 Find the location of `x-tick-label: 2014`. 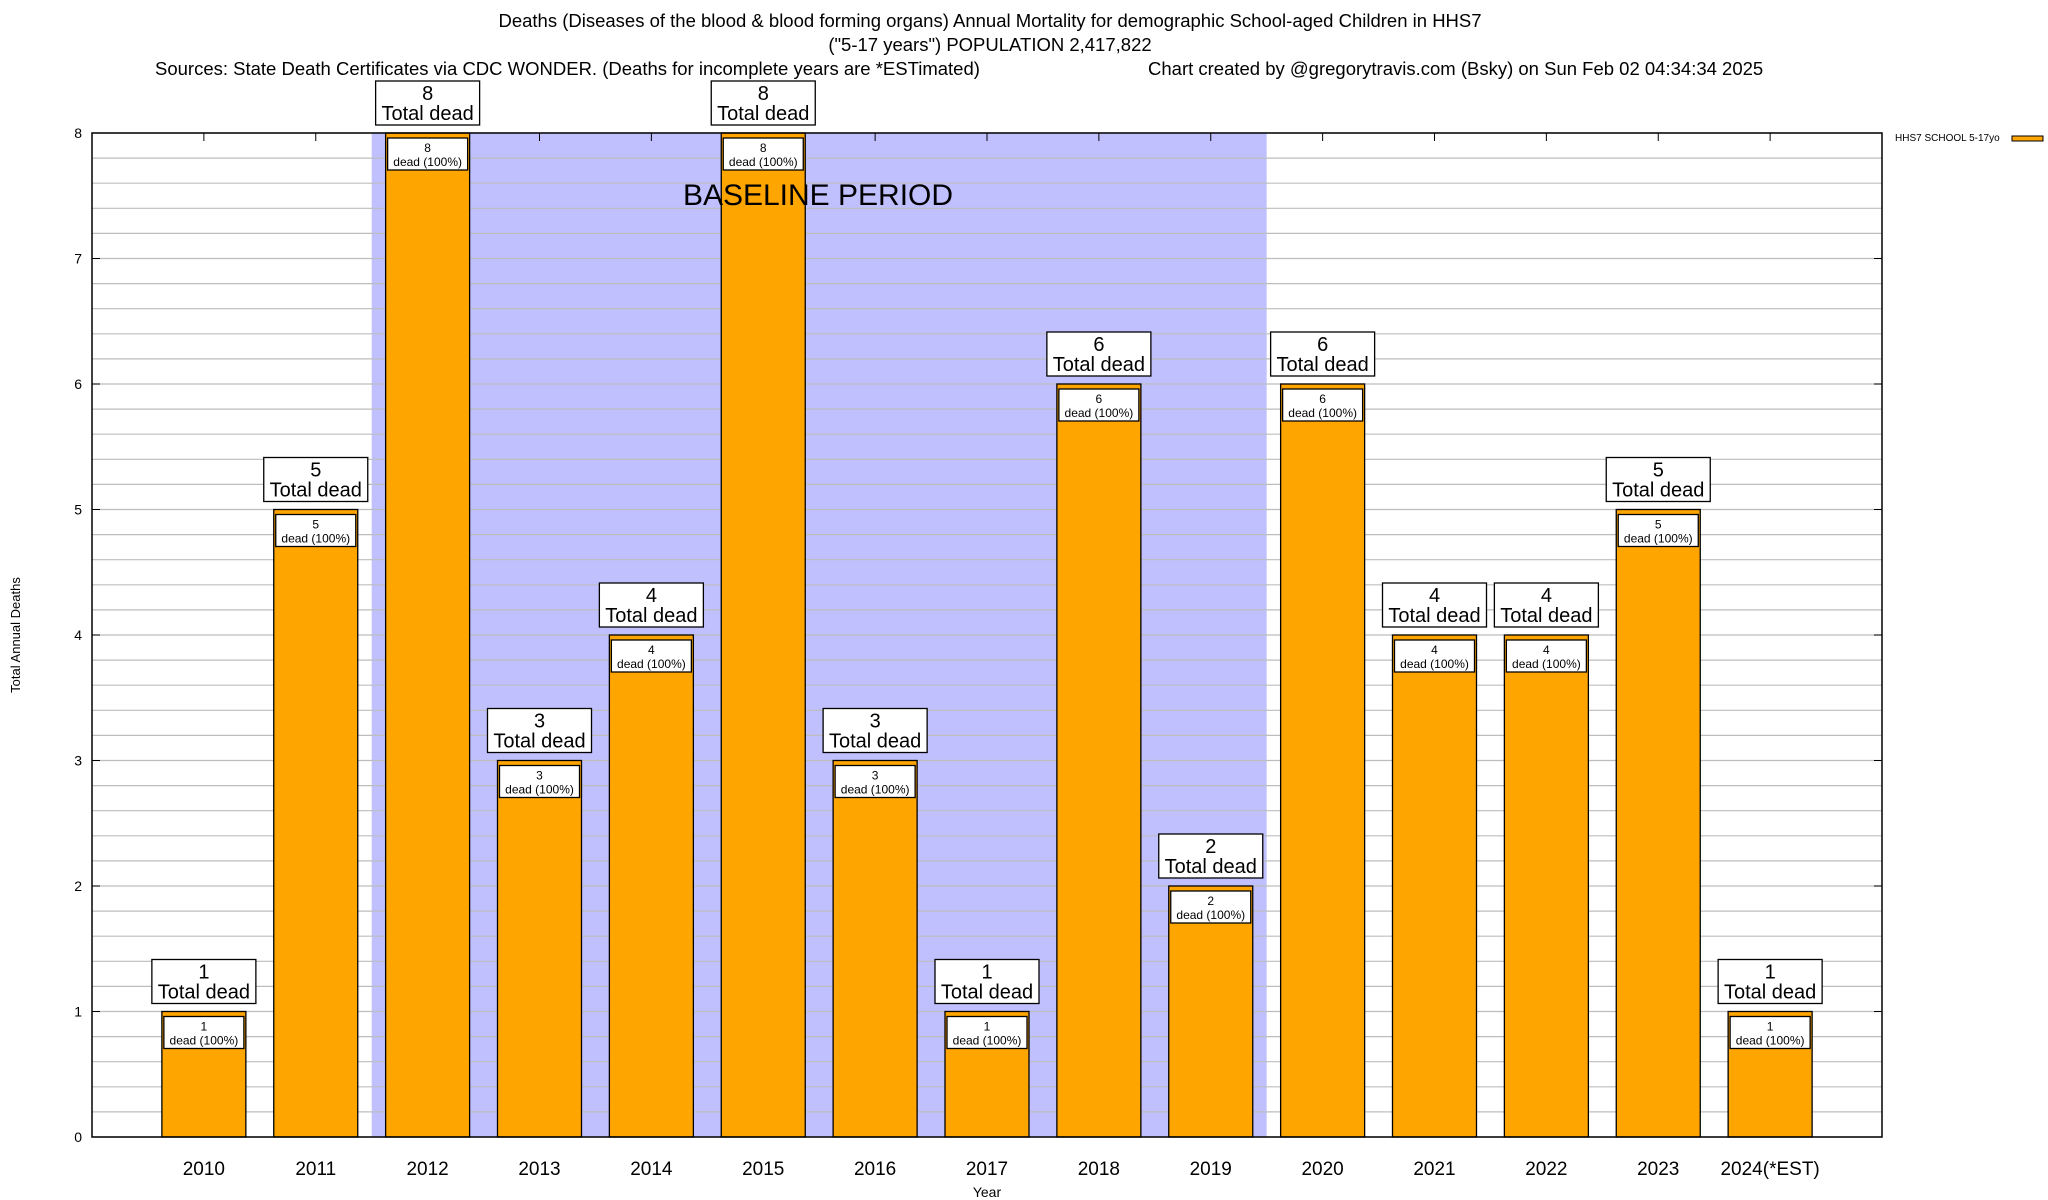

x-tick-label: 2014 is located at coordinates (651, 1169).